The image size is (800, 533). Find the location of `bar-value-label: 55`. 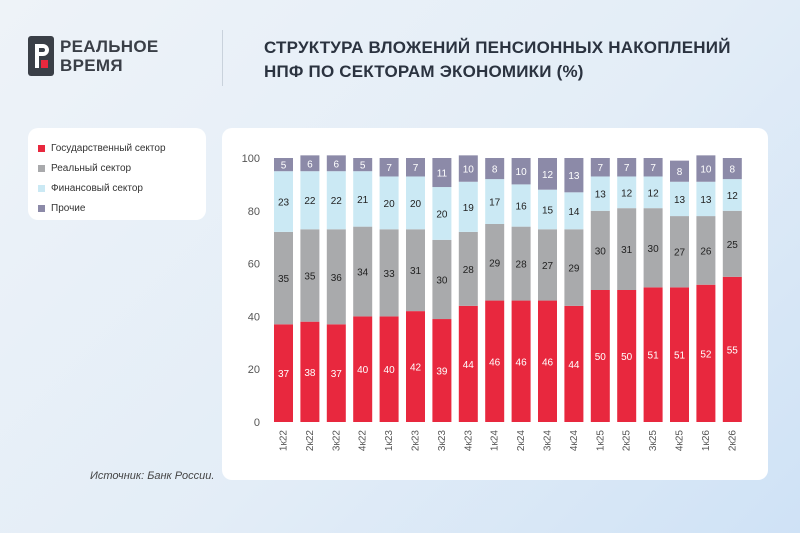

bar-value-label: 55 is located at coordinates (733, 350).